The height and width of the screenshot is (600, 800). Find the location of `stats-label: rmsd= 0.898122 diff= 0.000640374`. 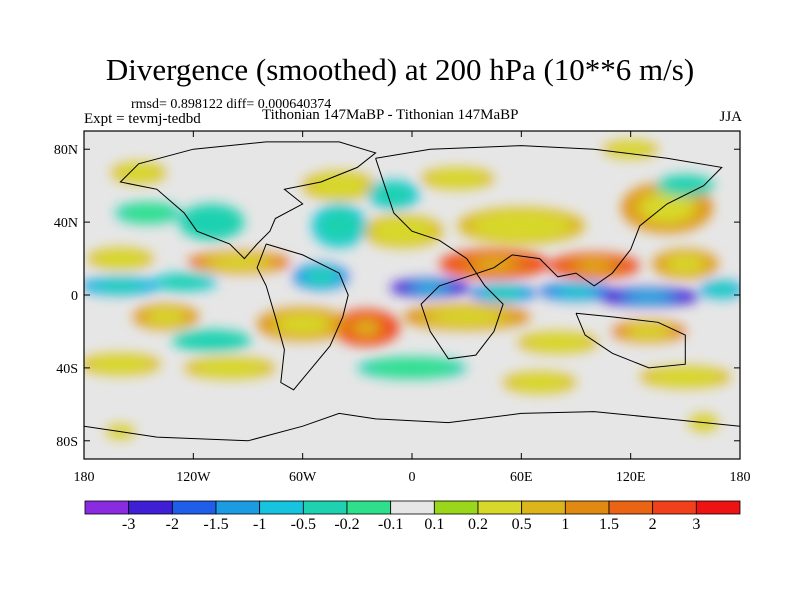

stats-label: rmsd= 0.898122 diff= 0.000640374 is located at coordinates (231, 104).